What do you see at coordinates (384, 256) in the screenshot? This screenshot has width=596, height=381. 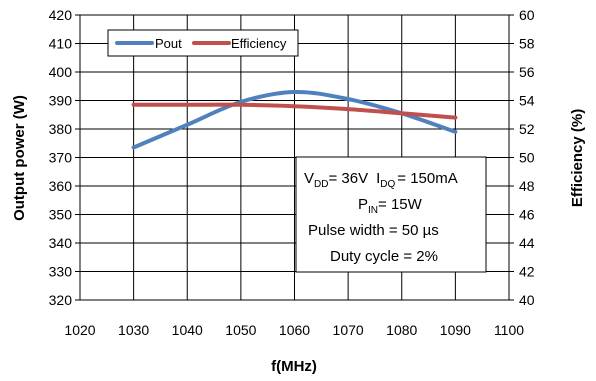 I see `annotation-line-duty-cycle: Duty cycle = 2%` at bounding box center [384, 256].